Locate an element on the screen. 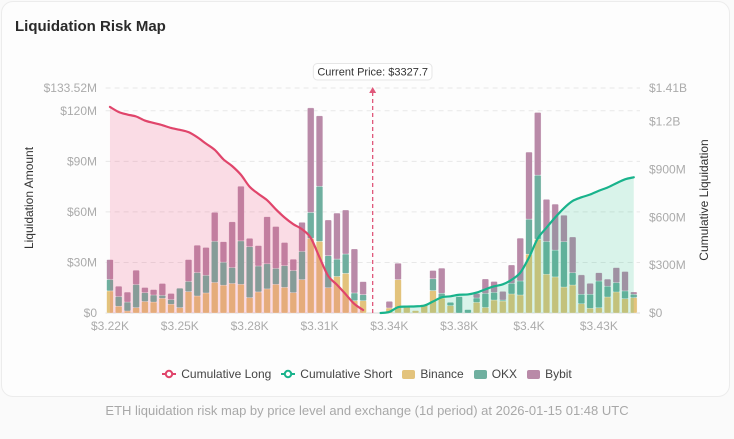 The image size is (734, 439). cumulative-short-line is located at coordinates (507, 245).